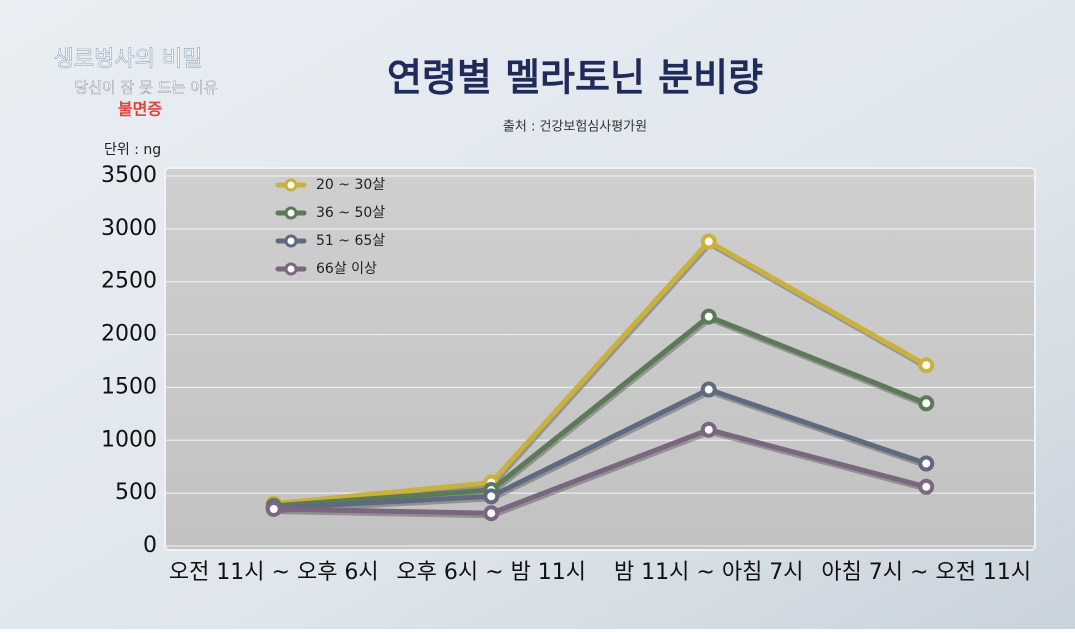  I want to click on legend-label: 20 ~ 30살, so click(350, 185).